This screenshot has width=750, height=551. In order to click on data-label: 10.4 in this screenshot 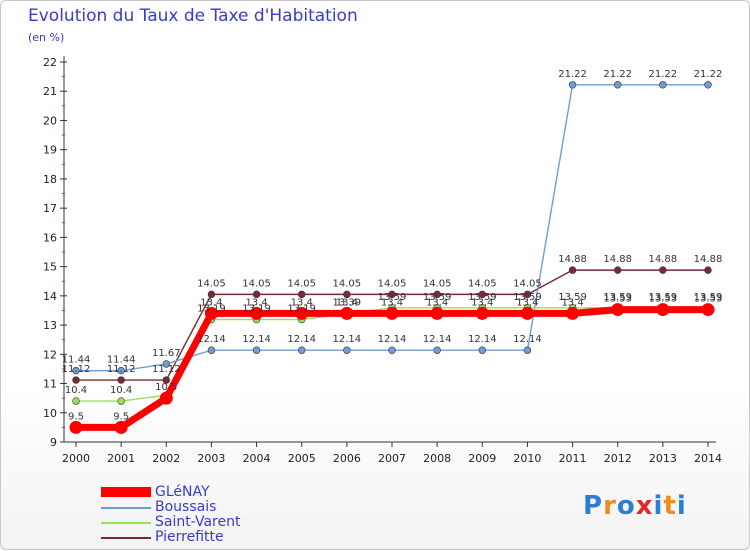, I will do `click(76, 390)`.